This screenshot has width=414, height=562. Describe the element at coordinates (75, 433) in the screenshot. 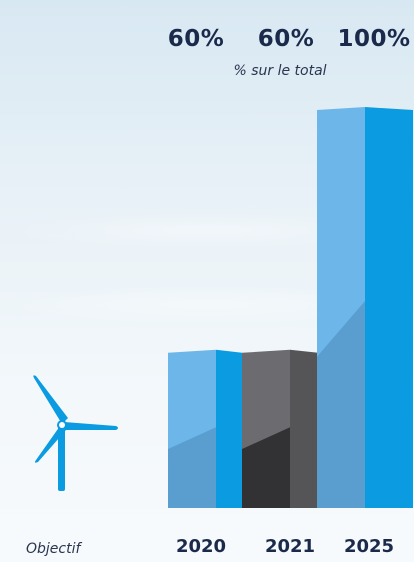

I see `wind-turbine-icon` at that location.